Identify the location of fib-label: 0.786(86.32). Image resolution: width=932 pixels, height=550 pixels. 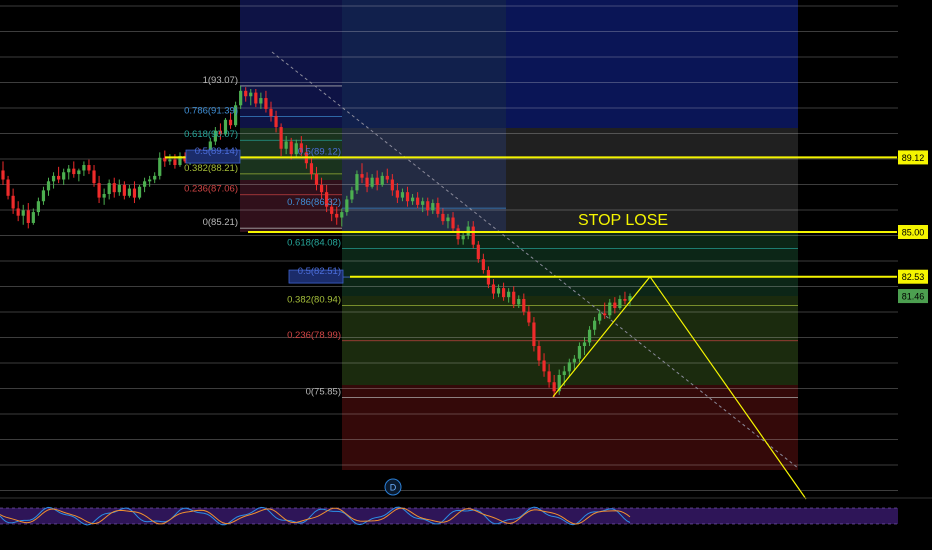
(314, 202).